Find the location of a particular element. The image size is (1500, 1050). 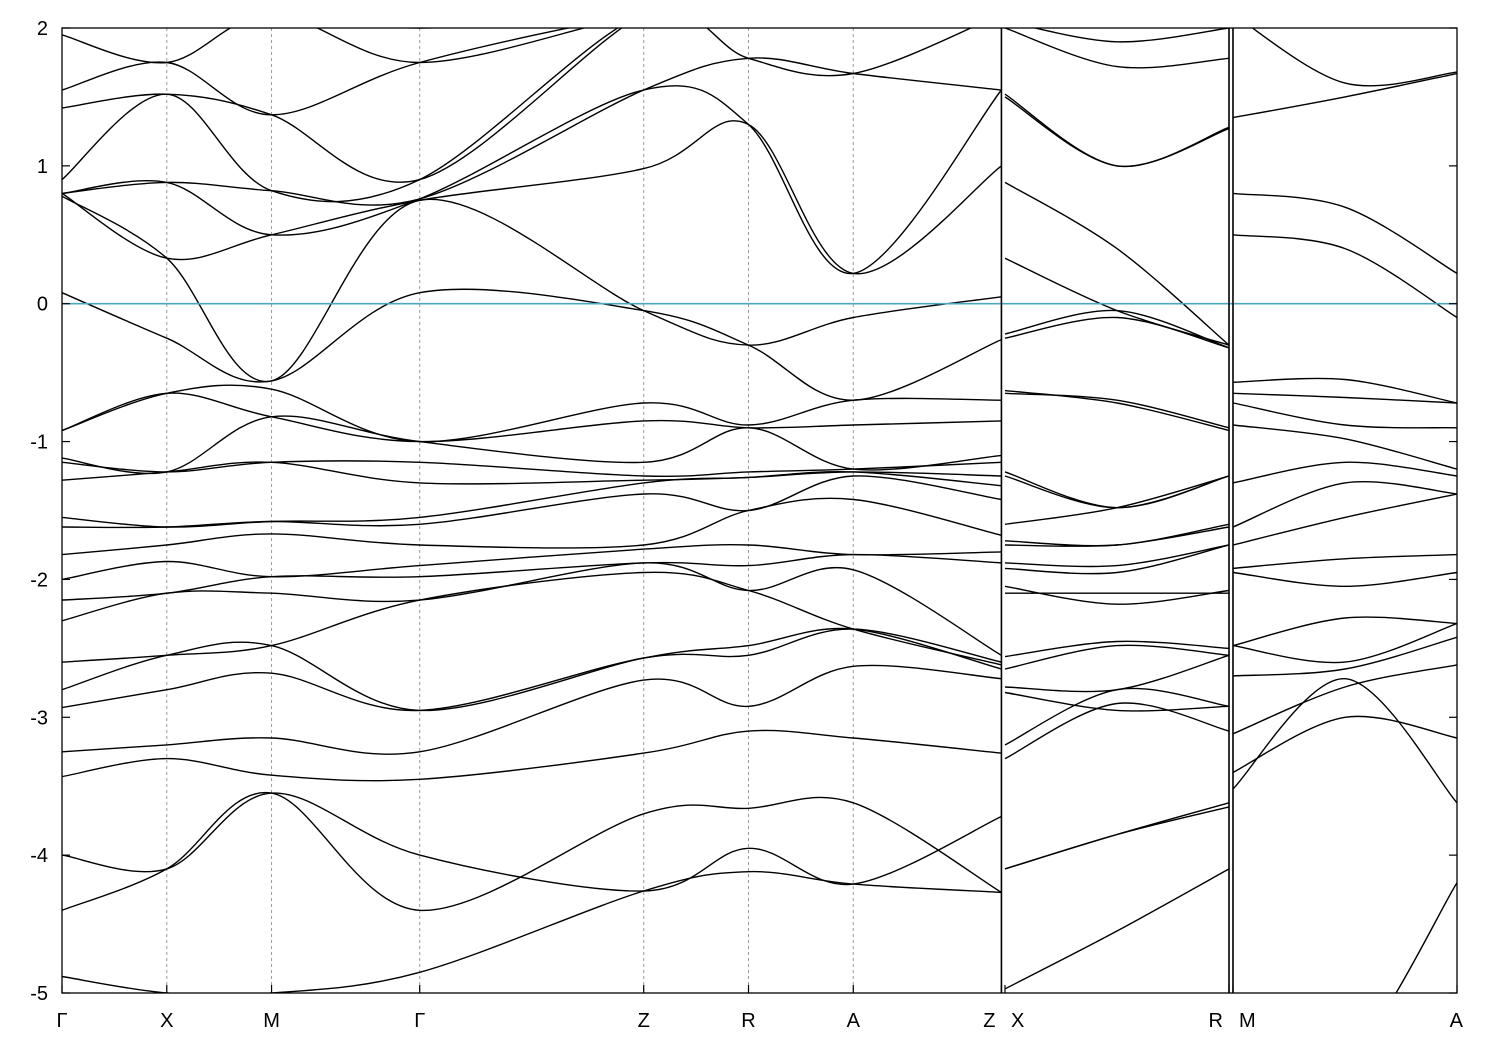

y-tick-label: -2 is located at coordinates (39, 580).